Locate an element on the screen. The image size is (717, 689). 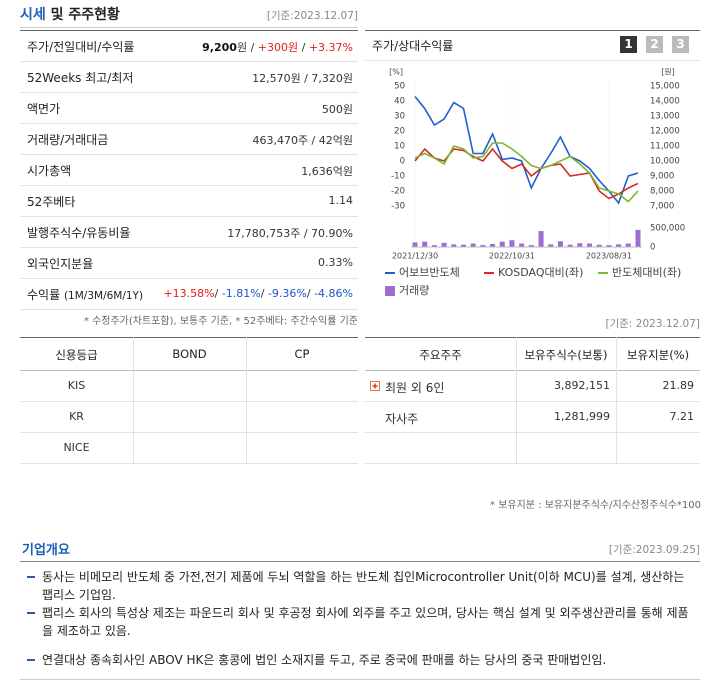
chart-button: 2 is located at coordinates (654, 44).